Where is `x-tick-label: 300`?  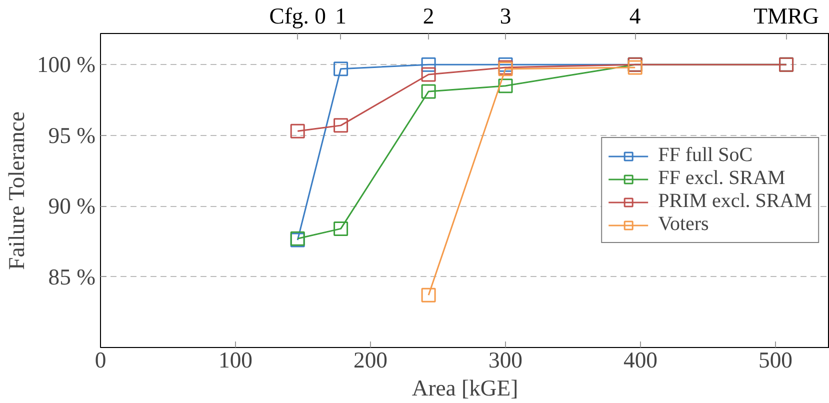
x-tick-label: 300 is located at coordinates (505, 360).